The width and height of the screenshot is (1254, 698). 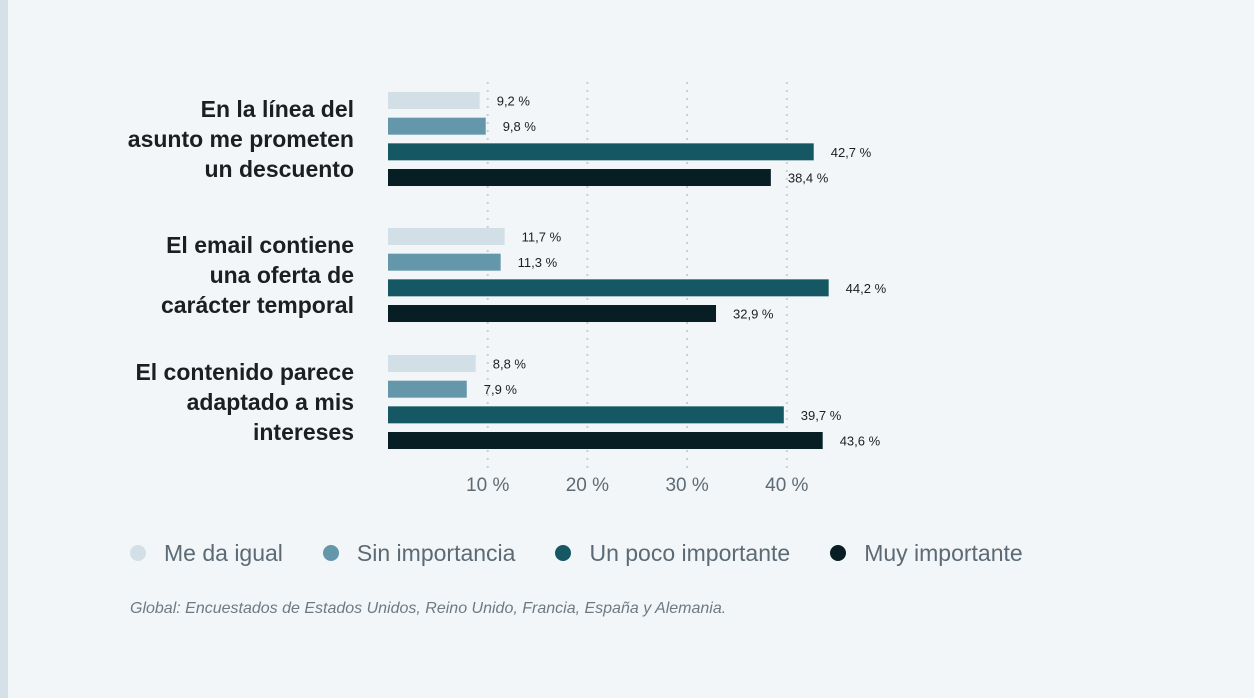 What do you see at coordinates (851, 152) in the screenshot?
I see `value-label: 42,7 %` at bounding box center [851, 152].